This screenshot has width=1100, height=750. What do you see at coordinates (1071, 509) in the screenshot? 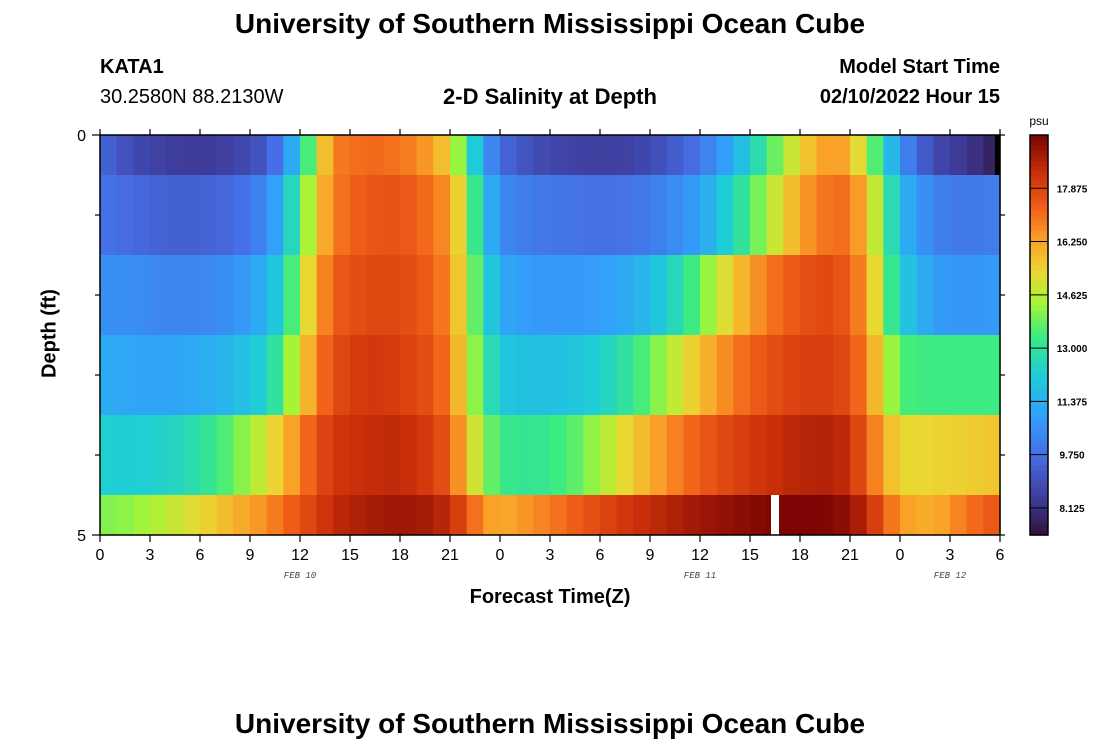
I see `colorbar-tick-label: 8.125` at bounding box center [1071, 509].